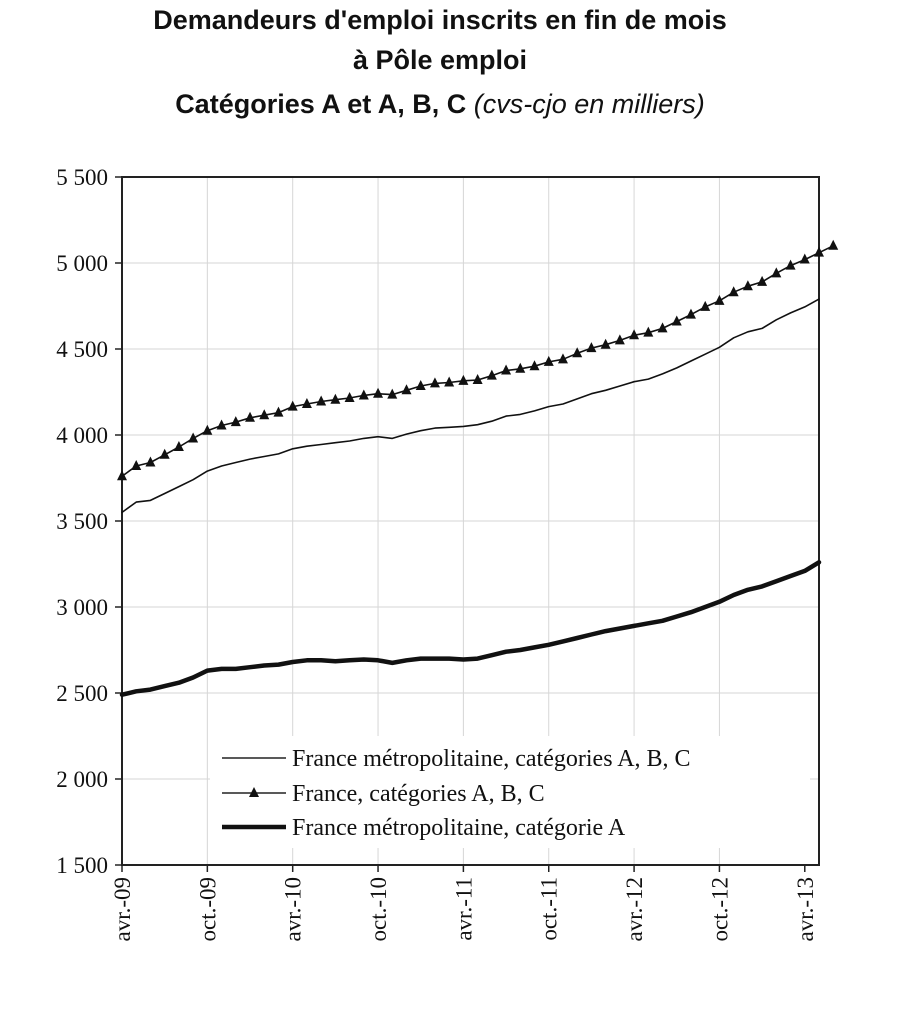  I want to click on x-tick-label: avr.-09, so click(122, 909).